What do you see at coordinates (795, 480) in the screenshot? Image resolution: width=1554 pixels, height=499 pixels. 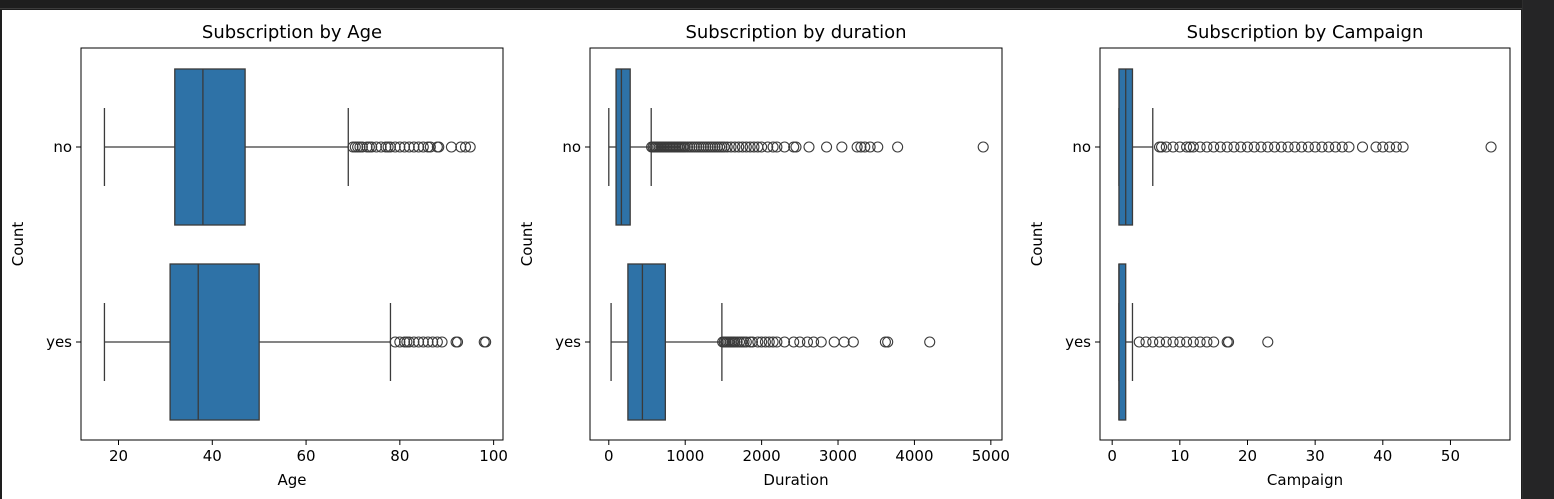 I see `x-axis-label: Duration` at bounding box center [795, 480].